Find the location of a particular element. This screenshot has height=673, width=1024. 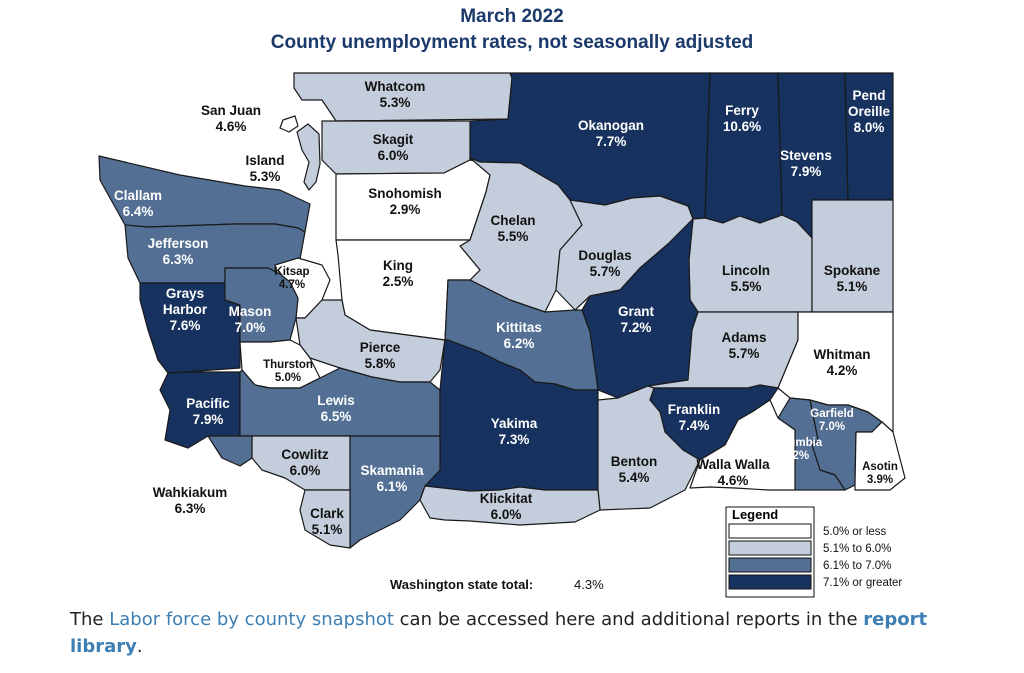

state-total-value: 4.3% is located at coordinates (589, 584).